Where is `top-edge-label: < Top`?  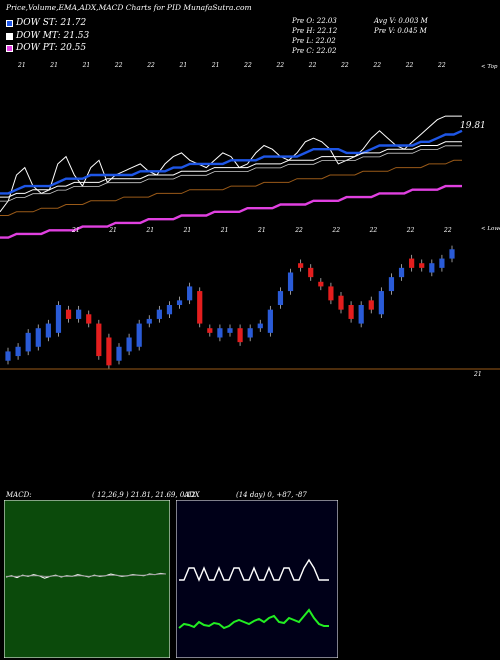 top-edge-label: < Top is located at coordinates (489, 67).